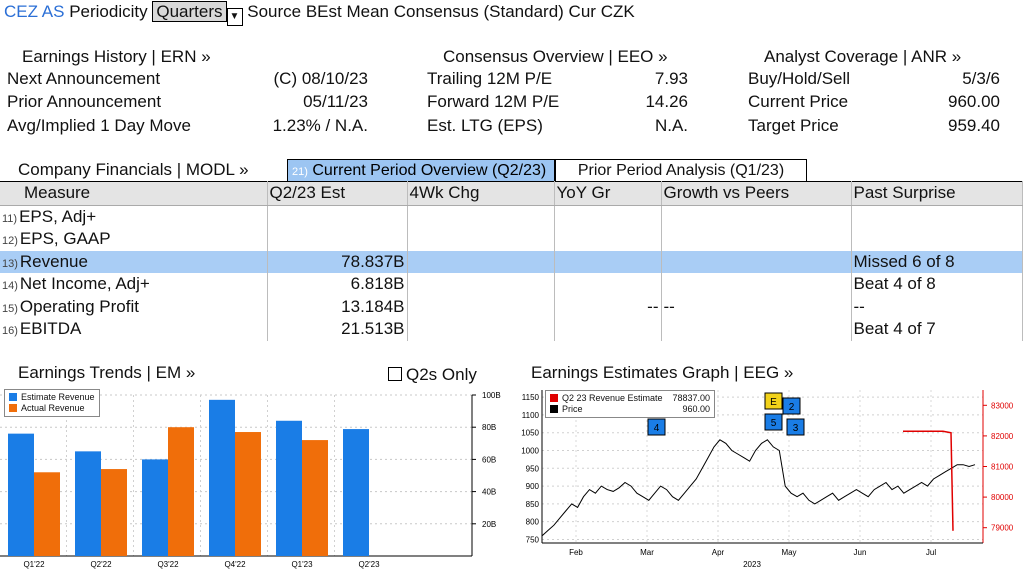  What do you see at coordinates (974, 125) in the screenshot?
I see `target-price-value: 959.40` at bounding box center [974, 125].